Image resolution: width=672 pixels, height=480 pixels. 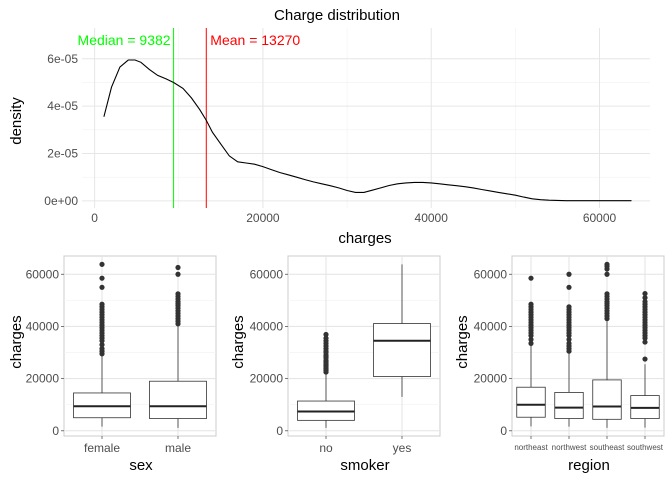 What do you see at coordinates (569, 447) in the screenshot?
I see `x-tick-label: northwest` at bounding box center [569, 447].